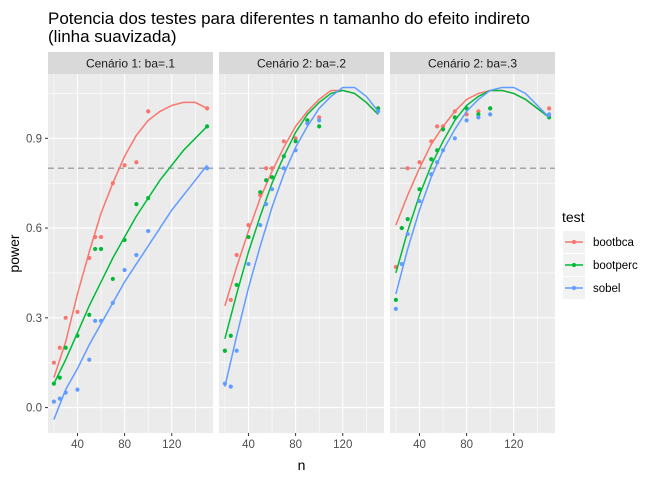 The image size is (672, 485). Describe the element at coordinates (302, 465) in the screenshot. I see `x-axis-title: n` at that location.